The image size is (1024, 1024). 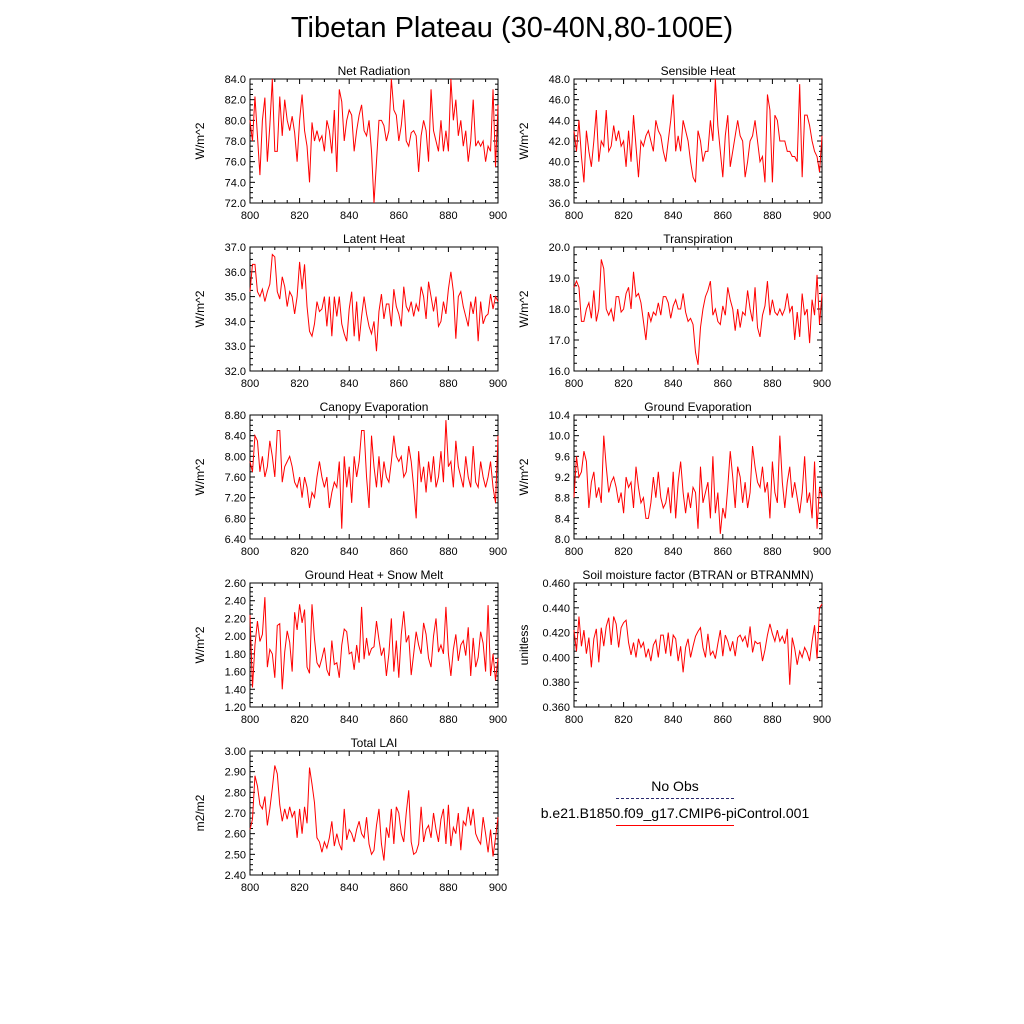 What do you see at coordinates (235, 416) in the screenshot?
I see `y-tick-label: 8.80` at bounding box center [235, 416].